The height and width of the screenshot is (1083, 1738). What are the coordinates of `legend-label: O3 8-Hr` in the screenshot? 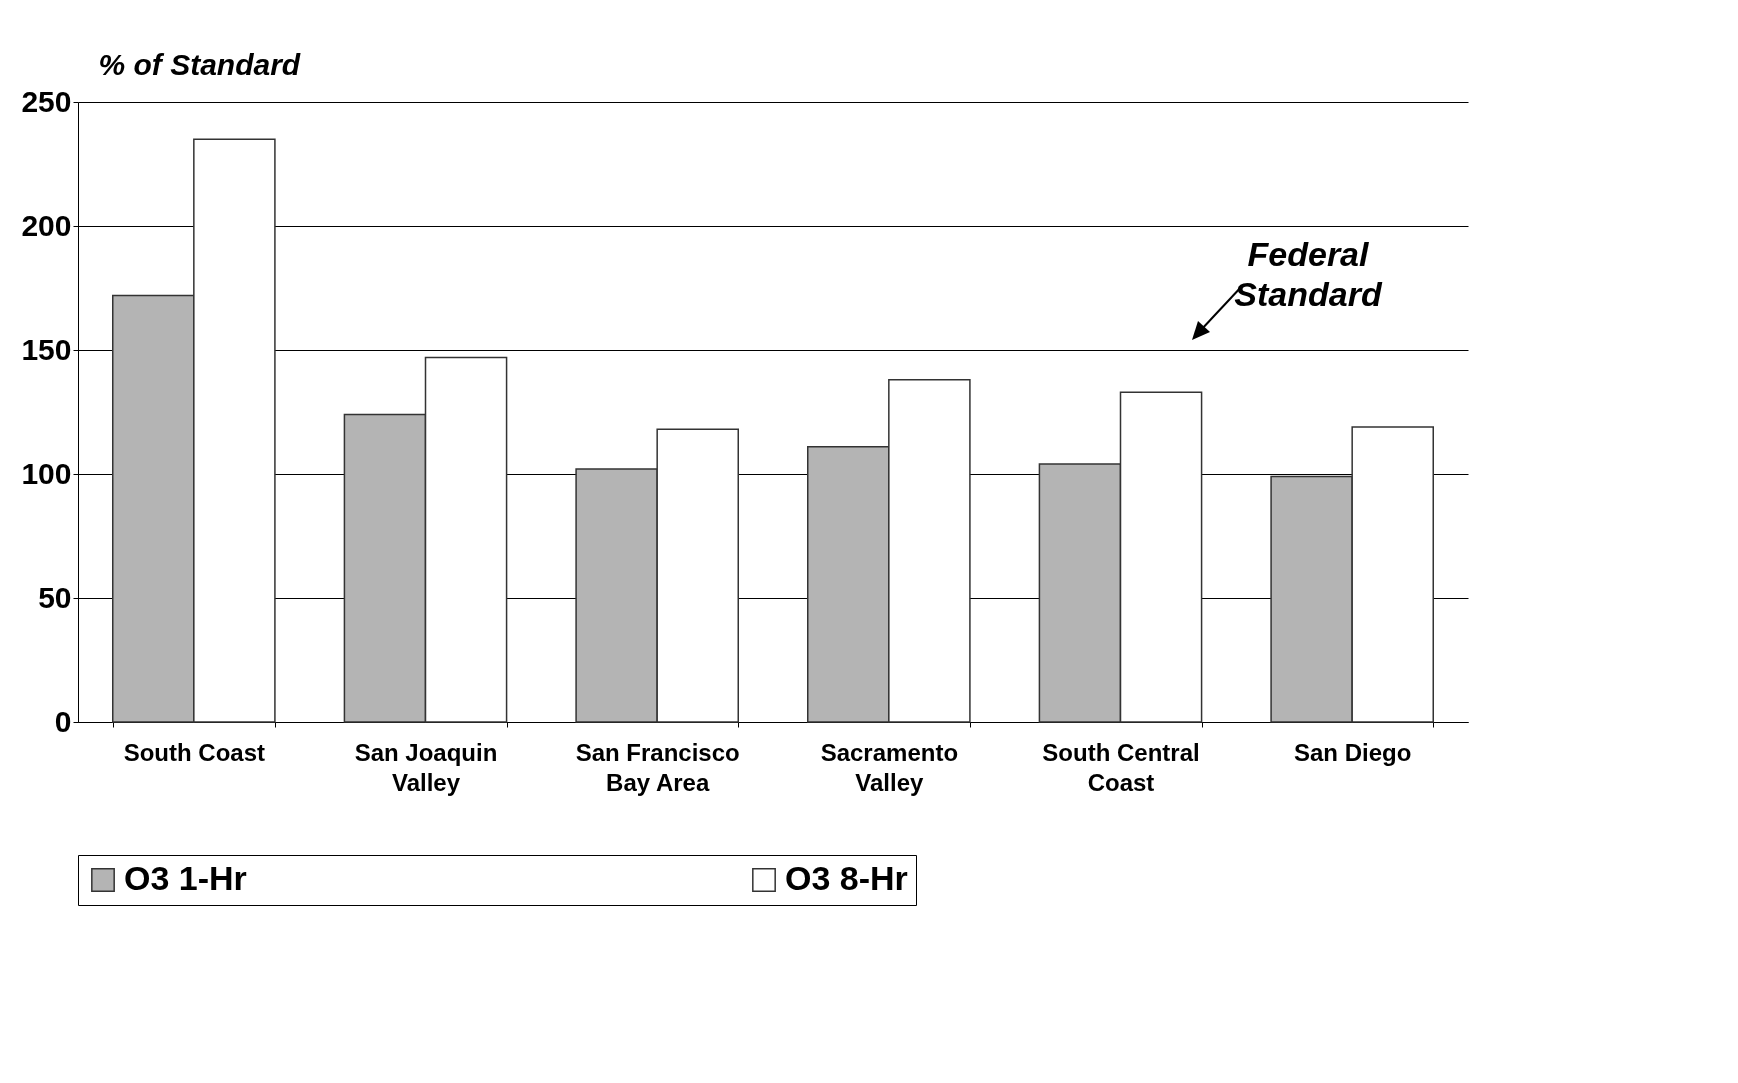 It's located at (846, 878).